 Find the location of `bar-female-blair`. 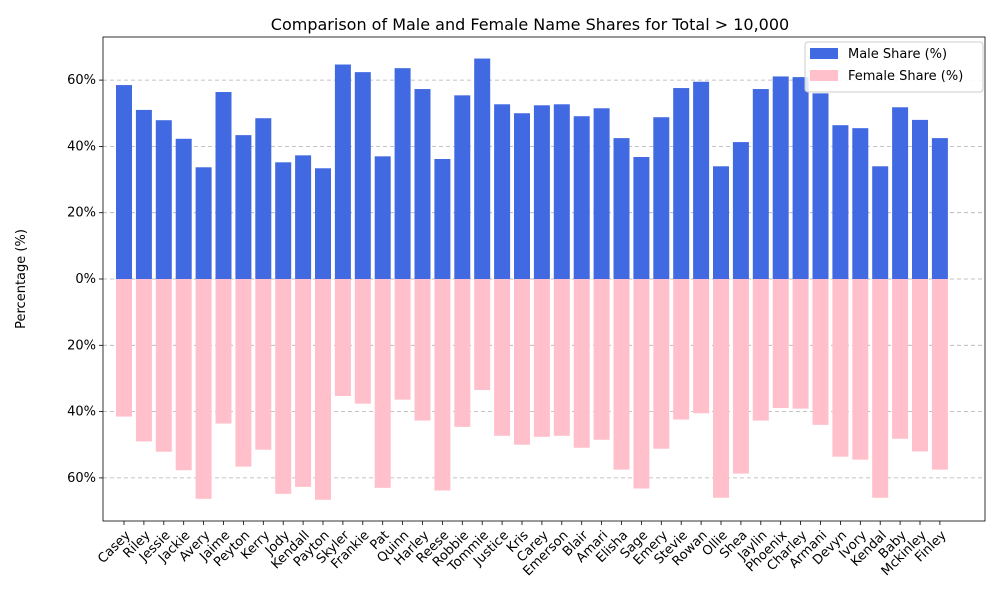

bar-female-blair is located at coordinates (581, 363).